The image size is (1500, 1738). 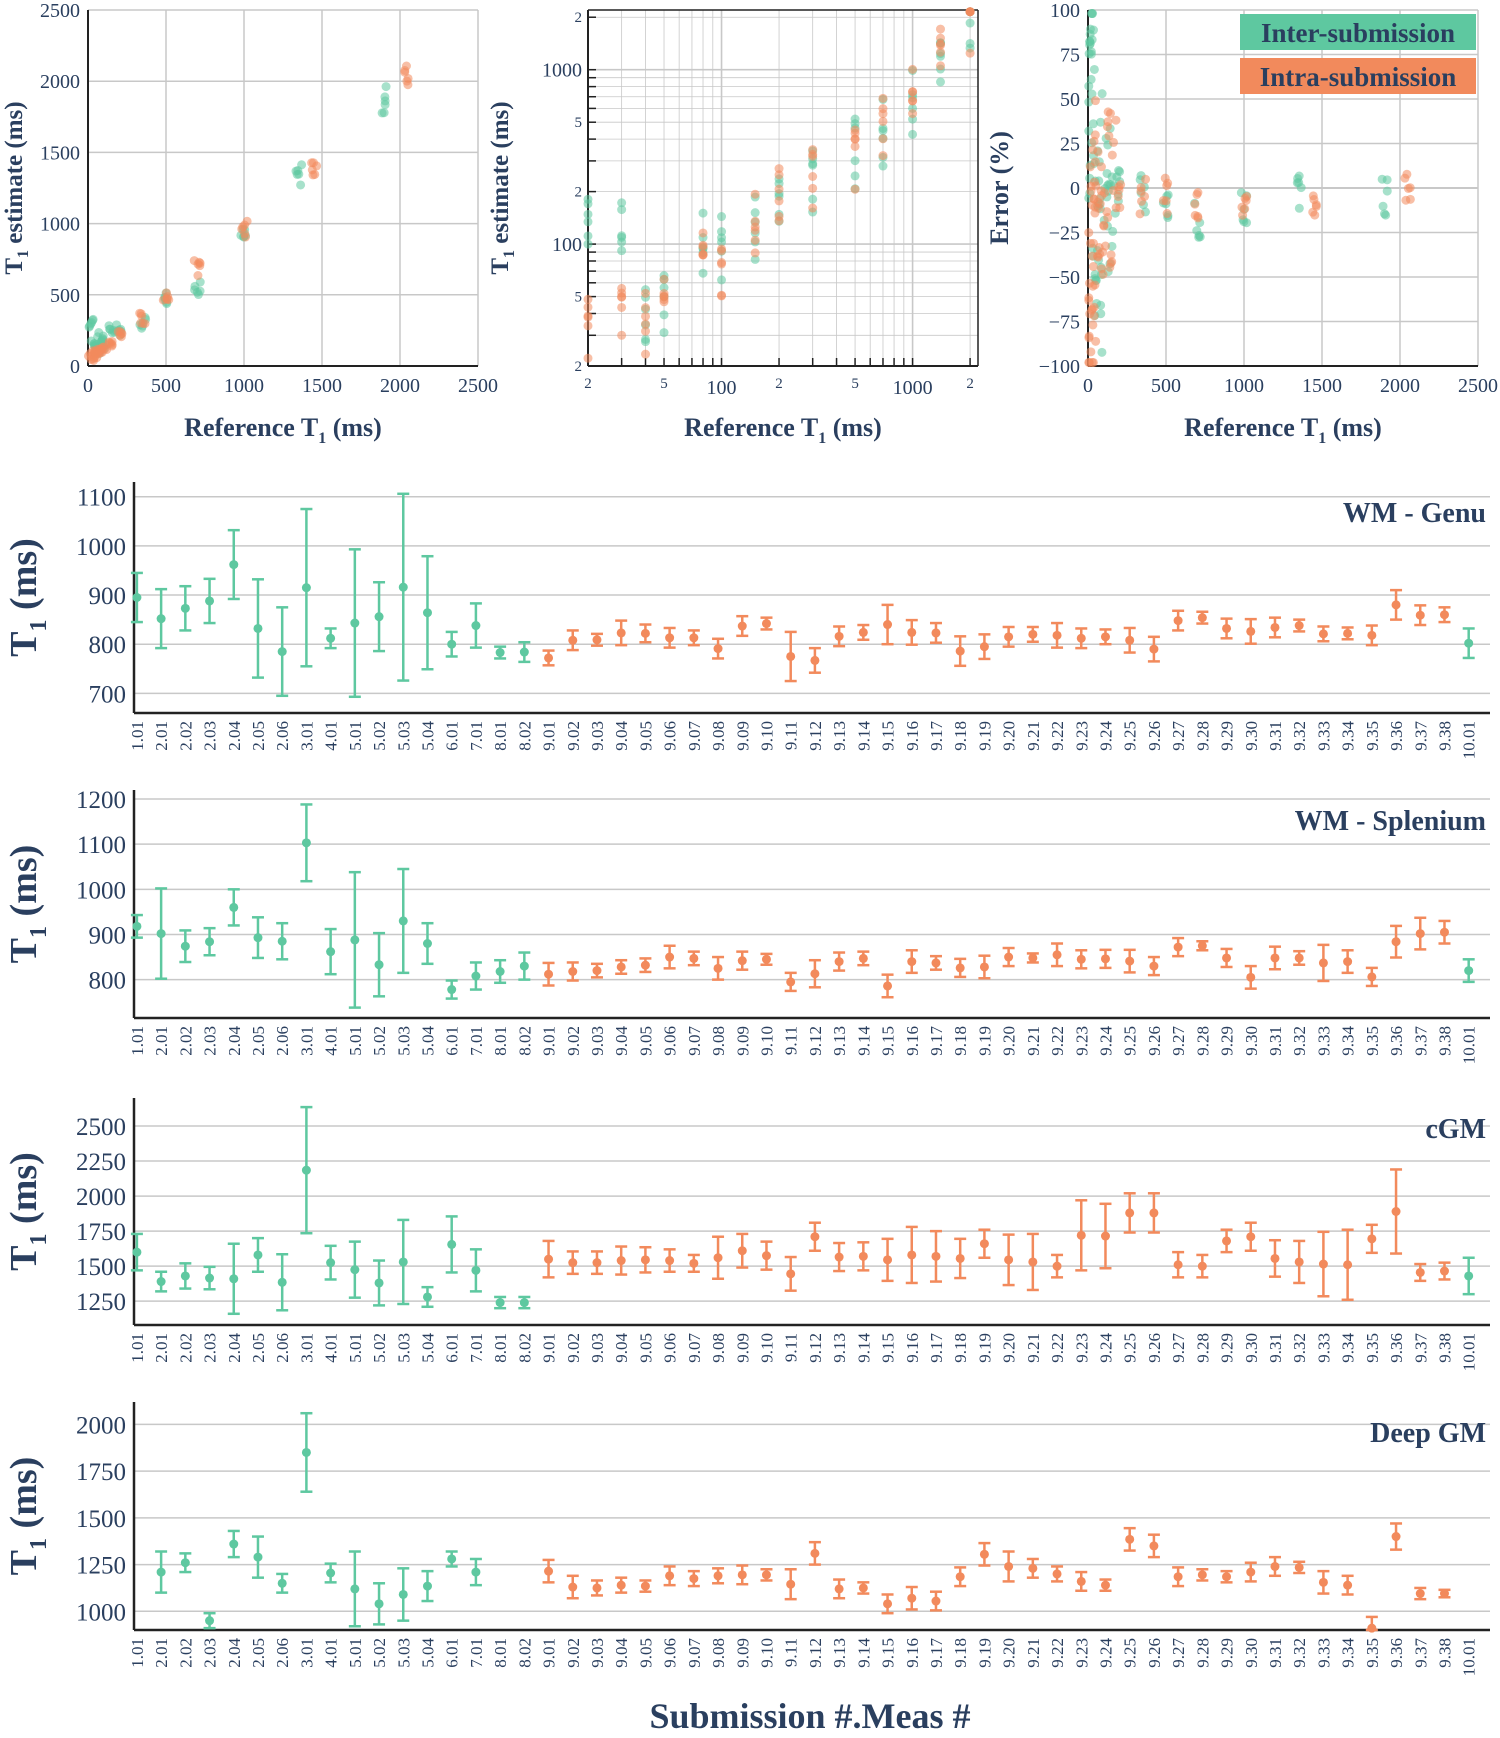 What do you see at coordinates (1105, 1348) in the screenshot?
I see `x-tick-label: 9.24` at bounding box center [1105, 1348].